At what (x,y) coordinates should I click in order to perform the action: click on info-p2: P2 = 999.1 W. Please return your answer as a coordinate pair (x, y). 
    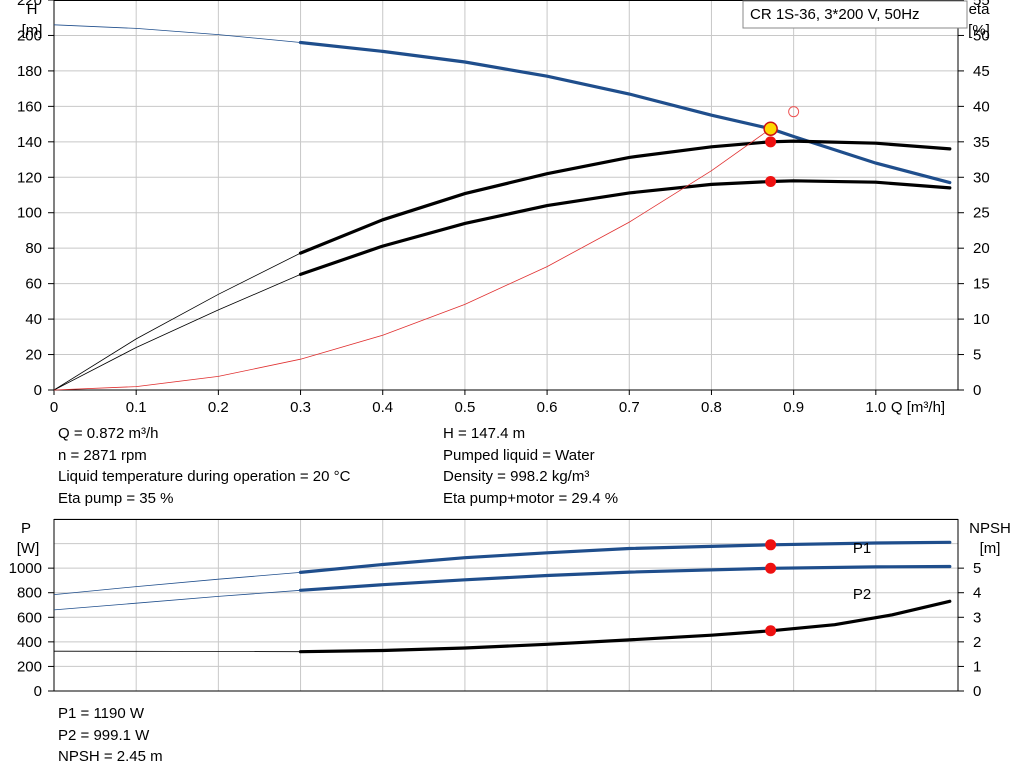
    Looking at the image, I should click on (104, 735).